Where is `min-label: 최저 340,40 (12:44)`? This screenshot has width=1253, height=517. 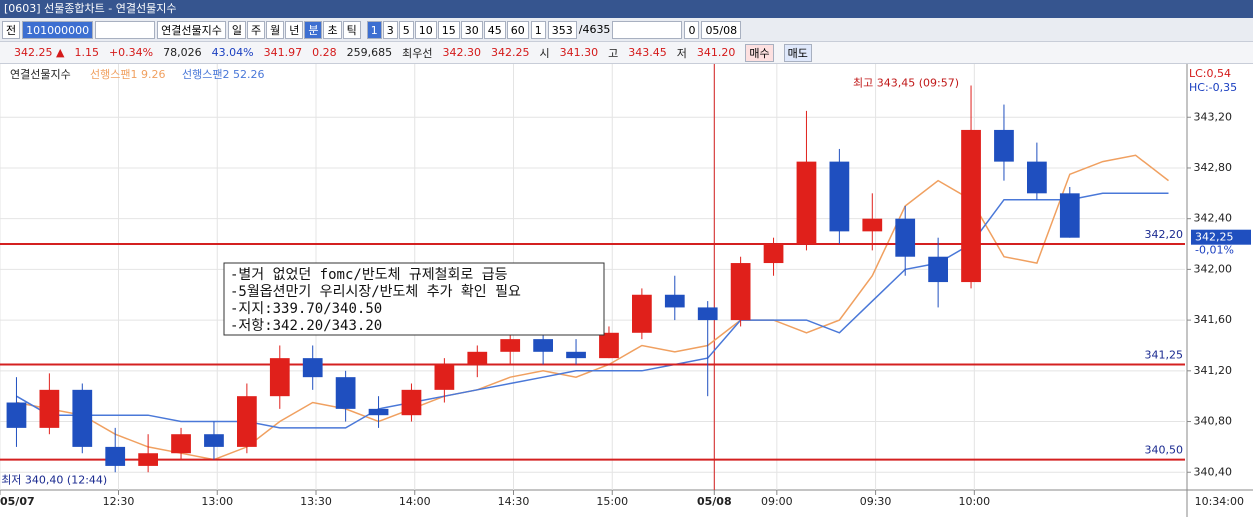 min-label: 최저 340,40 (12:44) is located at coordinates (54, 479).